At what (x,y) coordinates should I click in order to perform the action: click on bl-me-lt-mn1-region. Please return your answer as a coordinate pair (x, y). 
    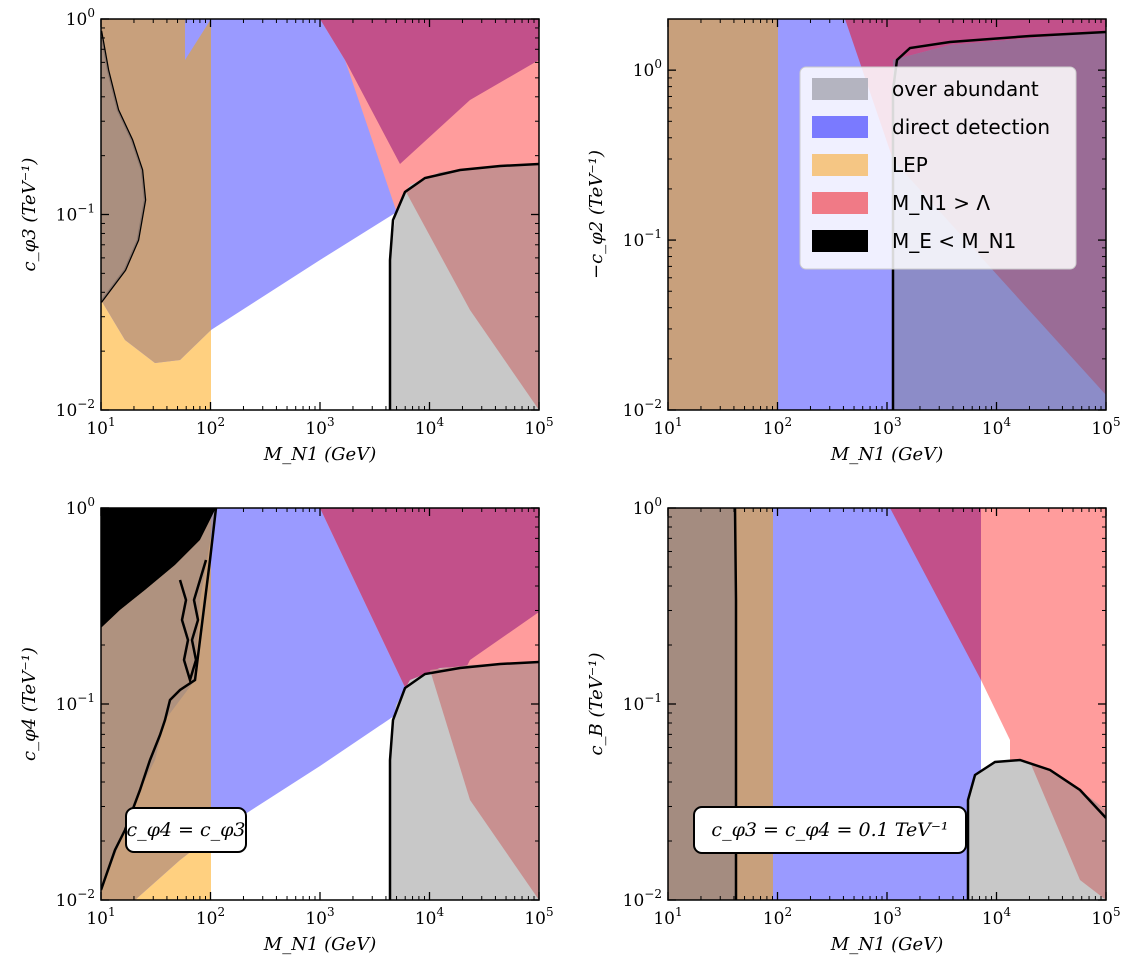
    Looking at the image, I should click on (158, 568).